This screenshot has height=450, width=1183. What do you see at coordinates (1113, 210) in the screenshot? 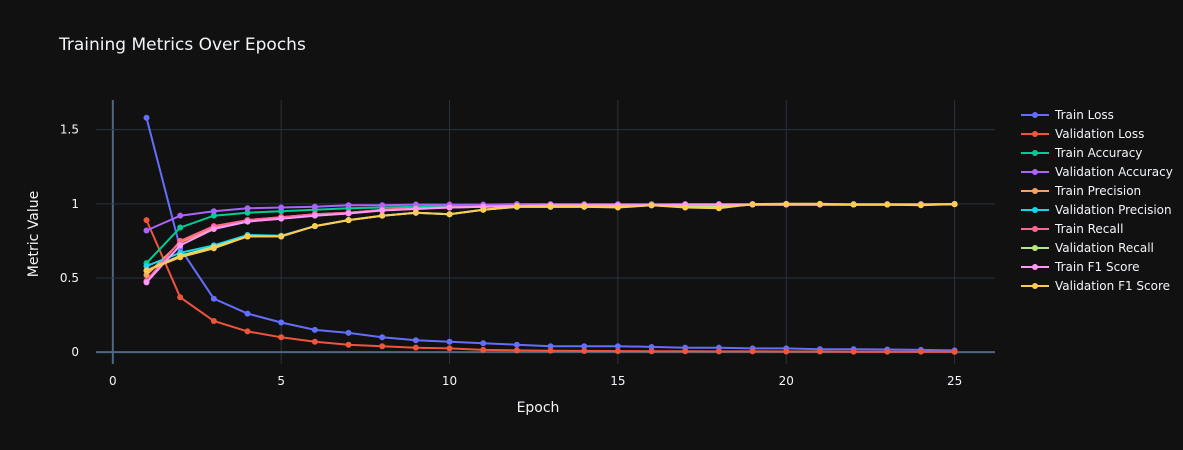
I see `legend-label: Validation Precision` at bounding box center [1113, 210].